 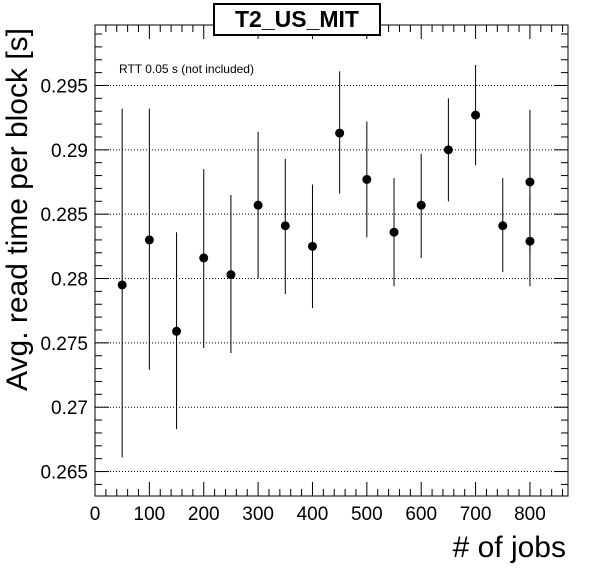 I want to click on x-tick-label: 800, so click(x=530, y=514).